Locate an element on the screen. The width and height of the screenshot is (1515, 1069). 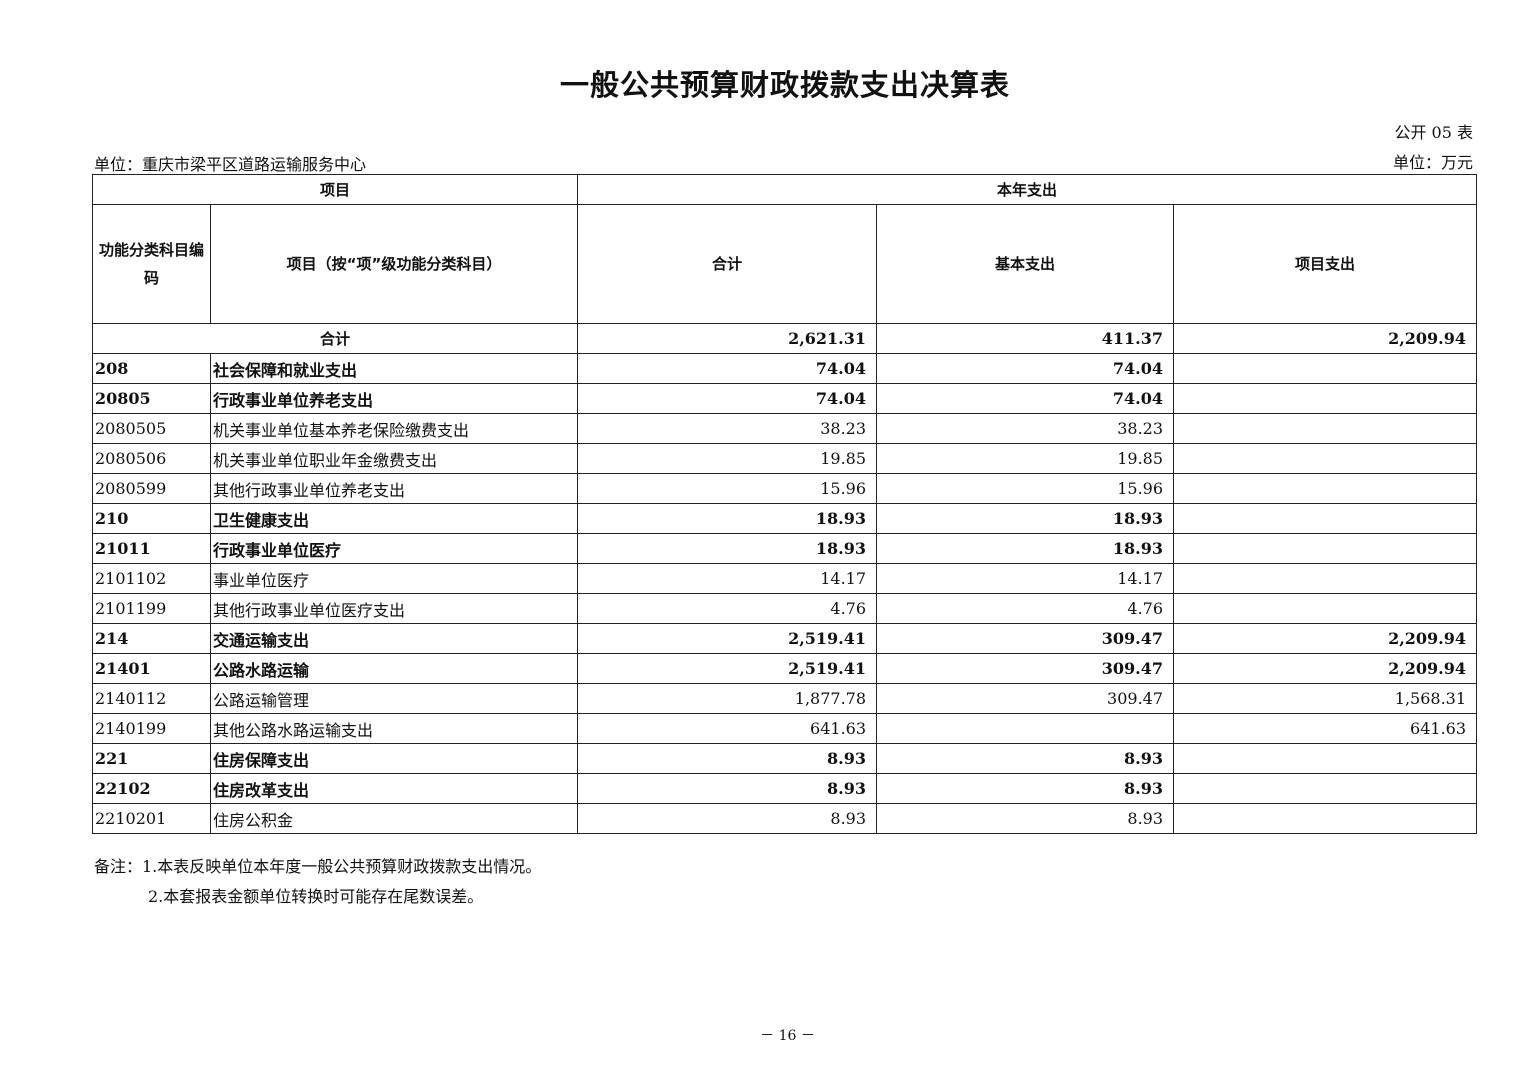
row-name: 交通运输支出 is located at coordinates (394, 638).